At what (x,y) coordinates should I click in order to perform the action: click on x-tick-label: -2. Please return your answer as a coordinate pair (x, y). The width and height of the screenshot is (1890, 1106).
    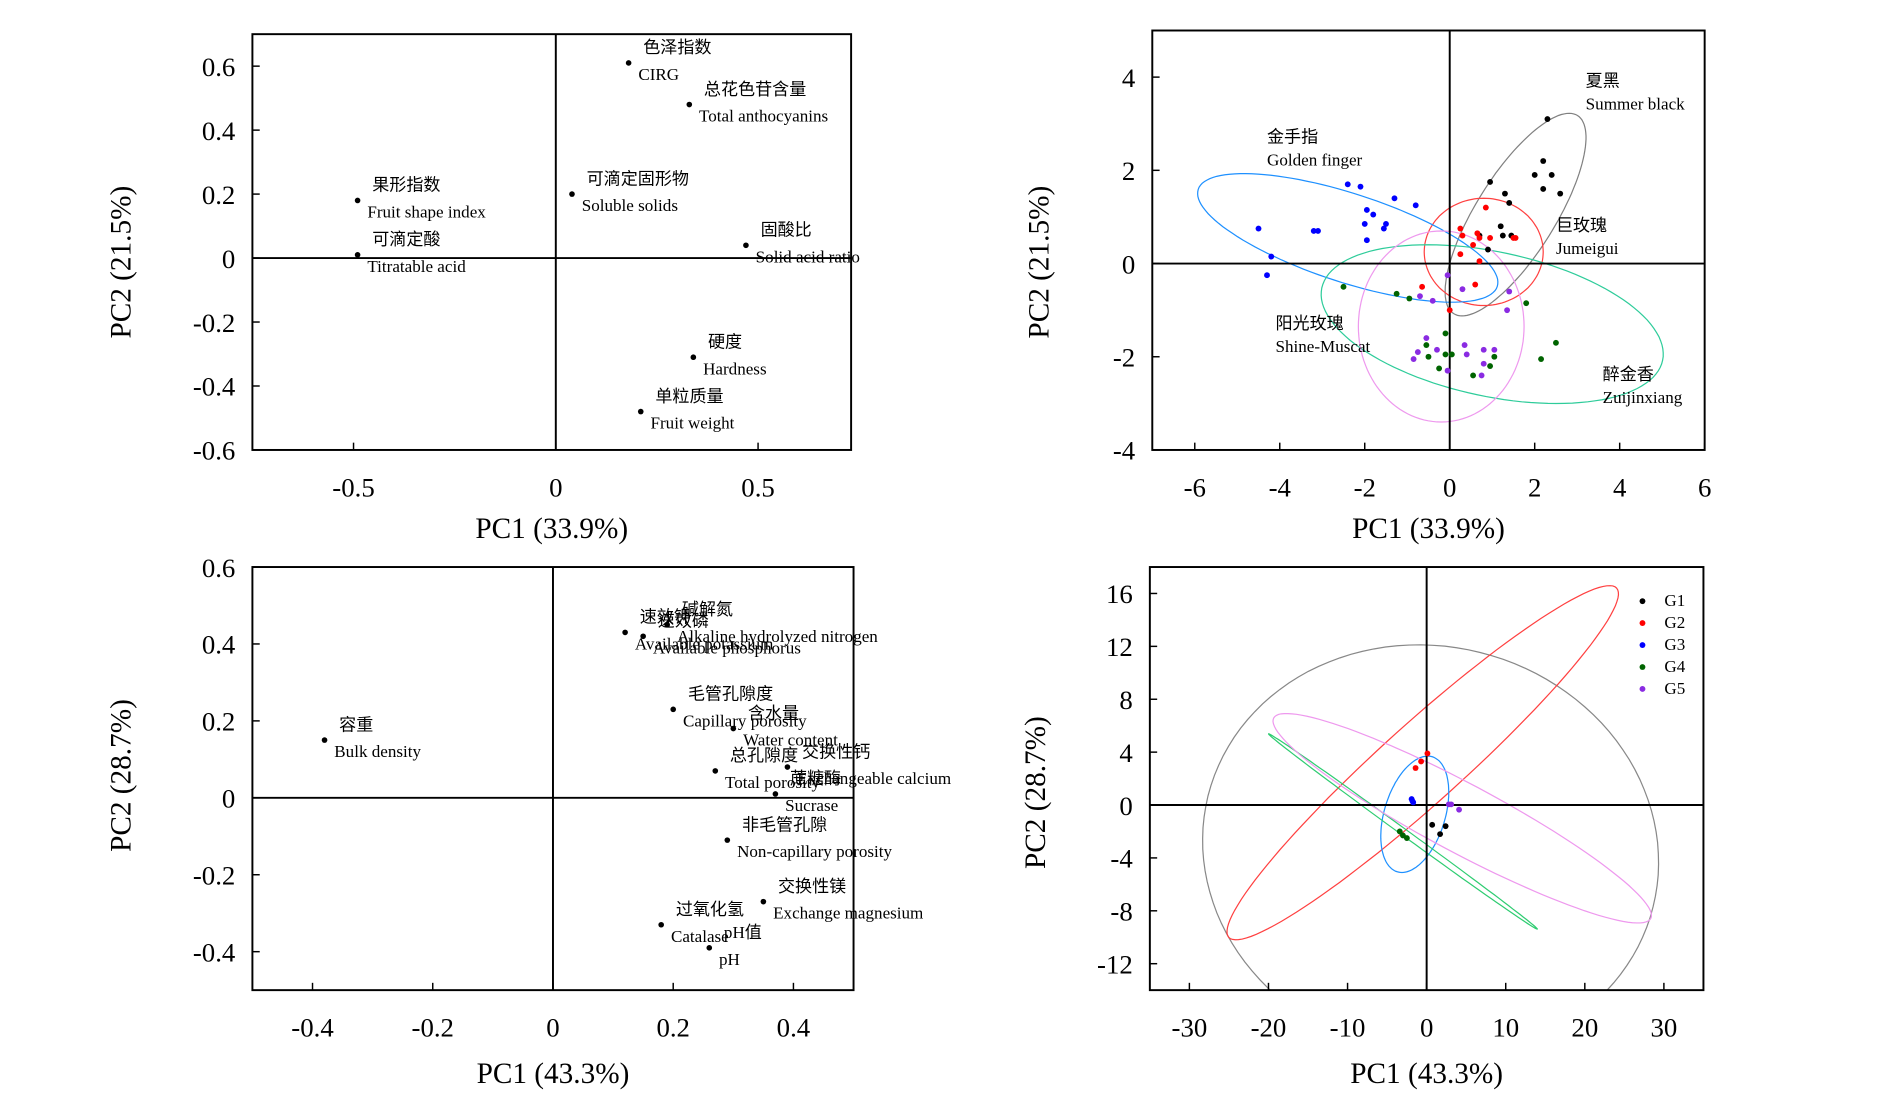
    Looking at the image, I should click on (1365, 487).